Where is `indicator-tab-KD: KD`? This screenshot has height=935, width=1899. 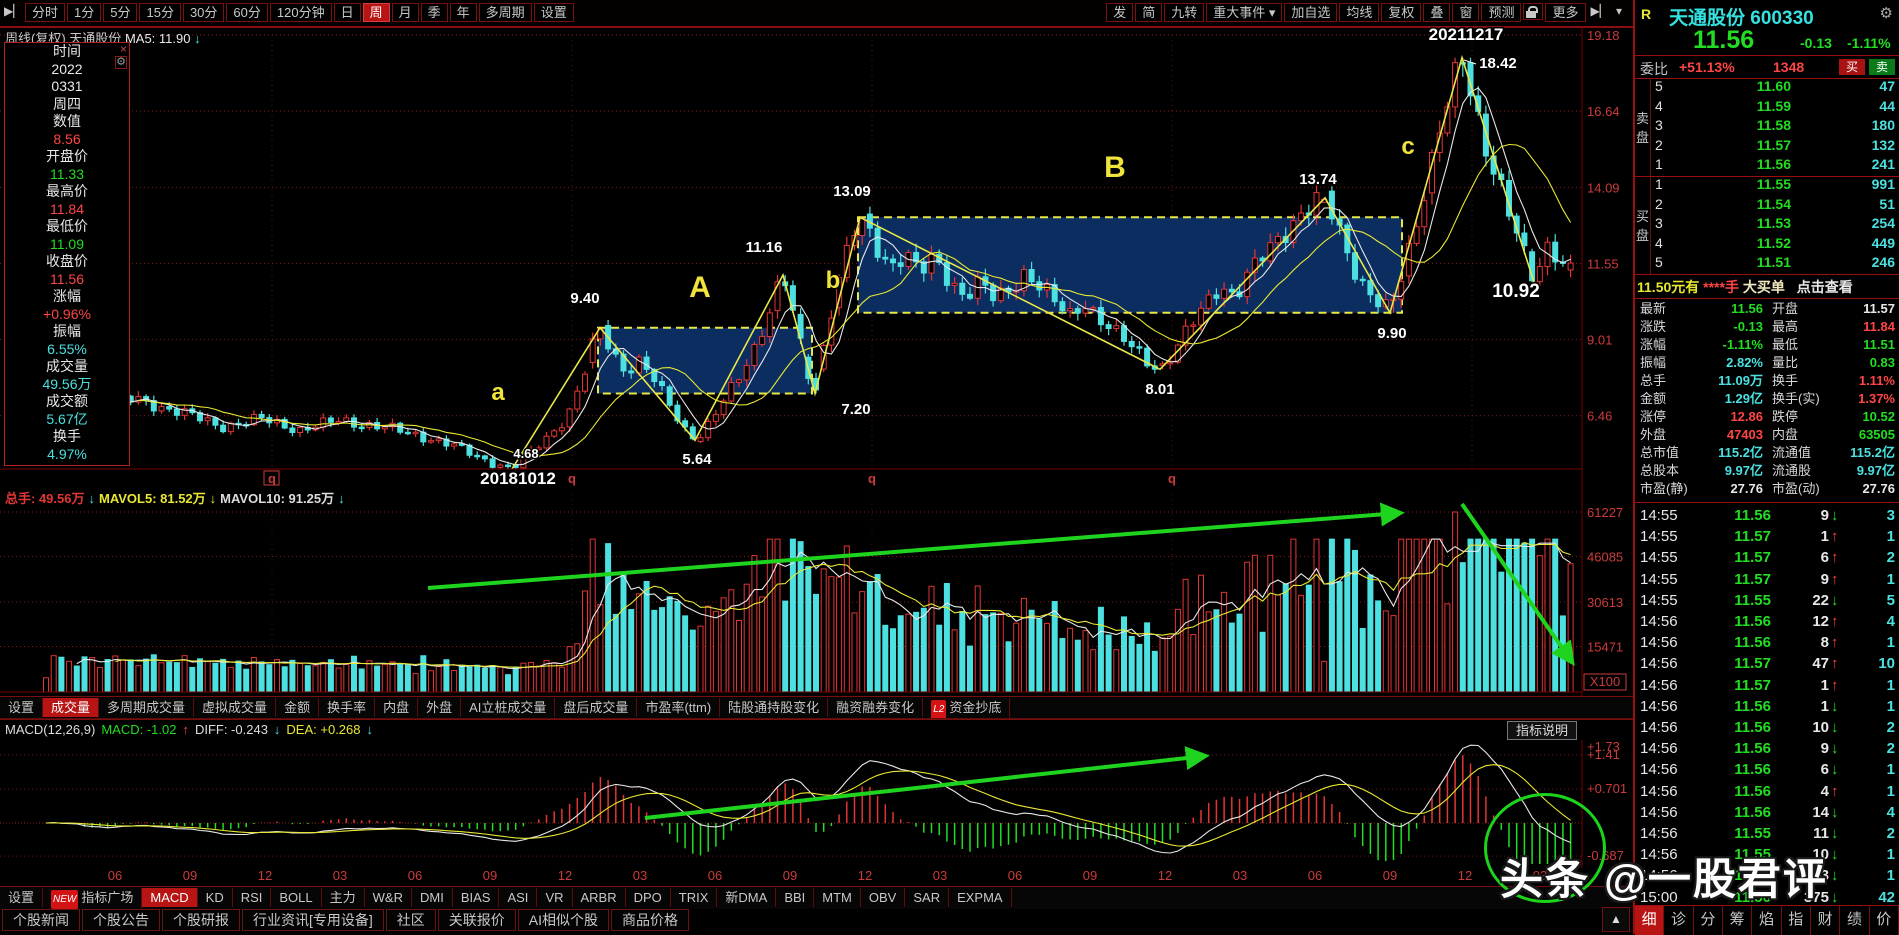
indicator-tab-KD: KD is located at coordinates (215, 897).